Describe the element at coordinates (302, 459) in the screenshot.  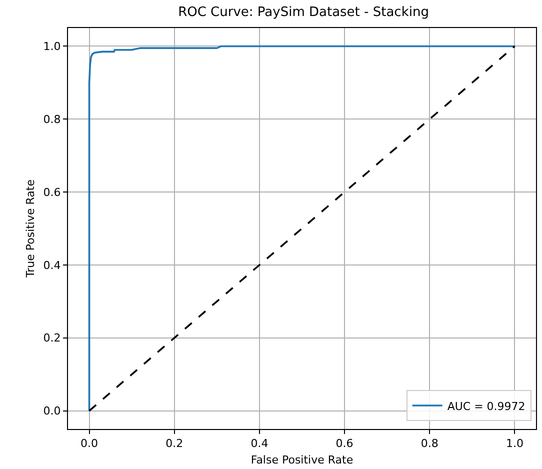
I see `x-axis-title: False Positive Rate` at that location.